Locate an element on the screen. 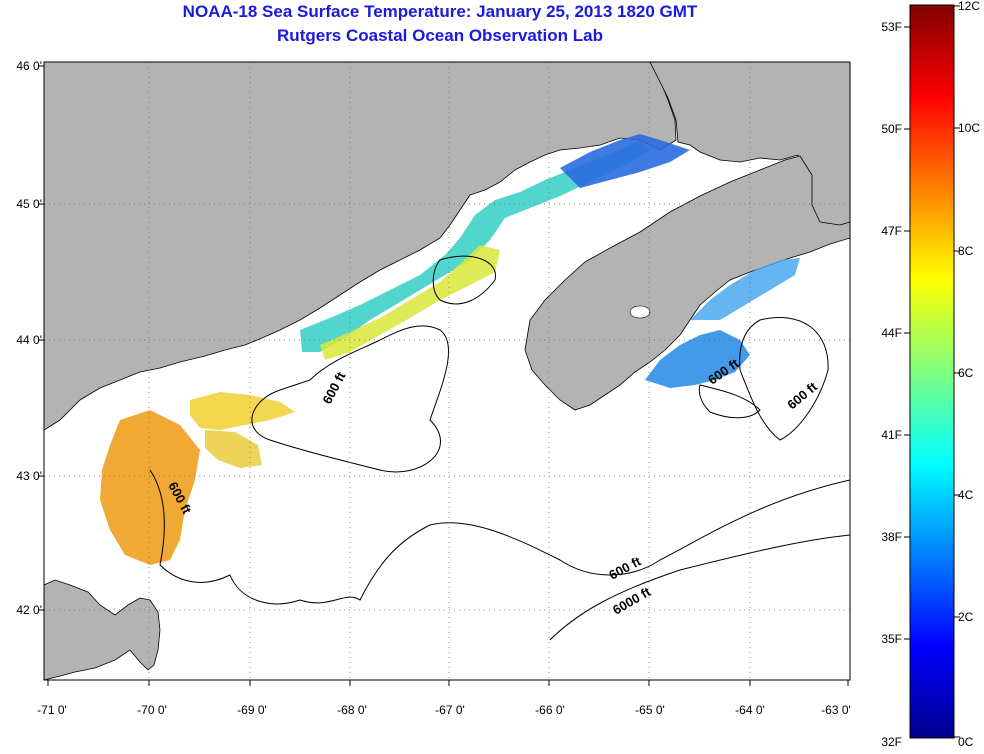 The image size is (984, 754). colorbar-c-label: 8C is located at coordinates (966, 251).